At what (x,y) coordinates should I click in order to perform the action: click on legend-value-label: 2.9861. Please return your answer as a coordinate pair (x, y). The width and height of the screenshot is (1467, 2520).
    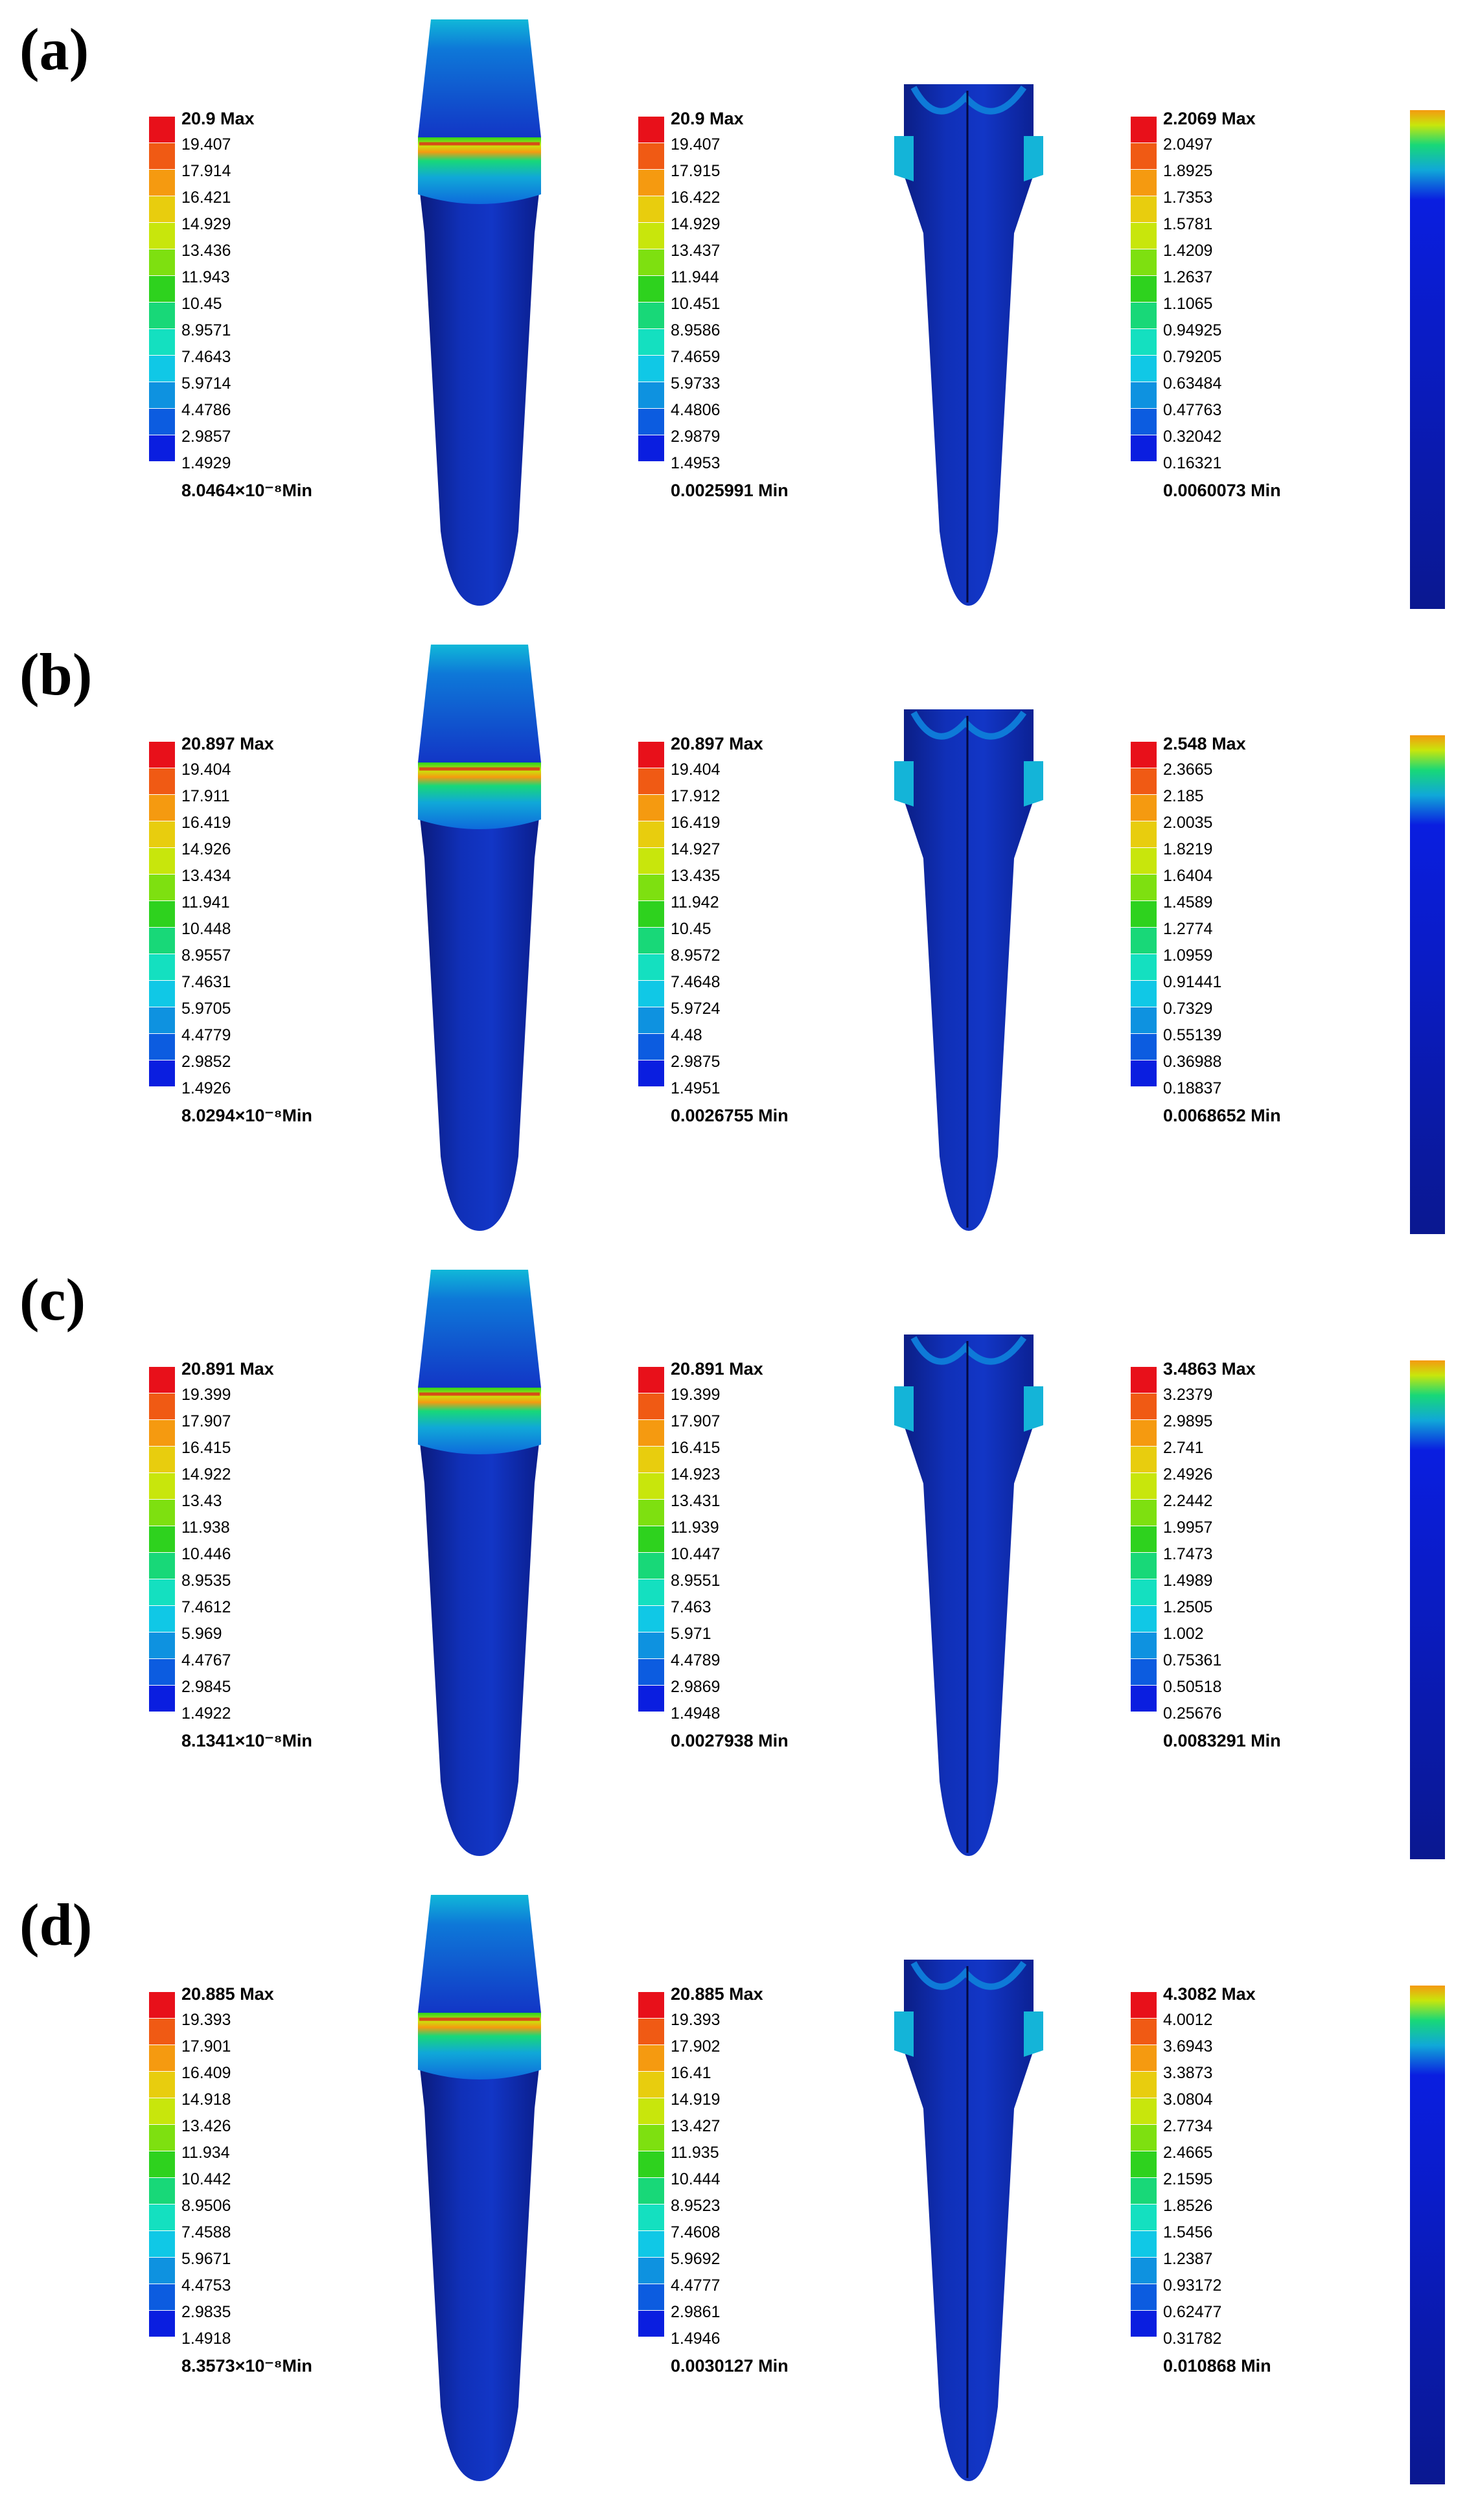
    Looking at the image, I should click on (696, 2312).